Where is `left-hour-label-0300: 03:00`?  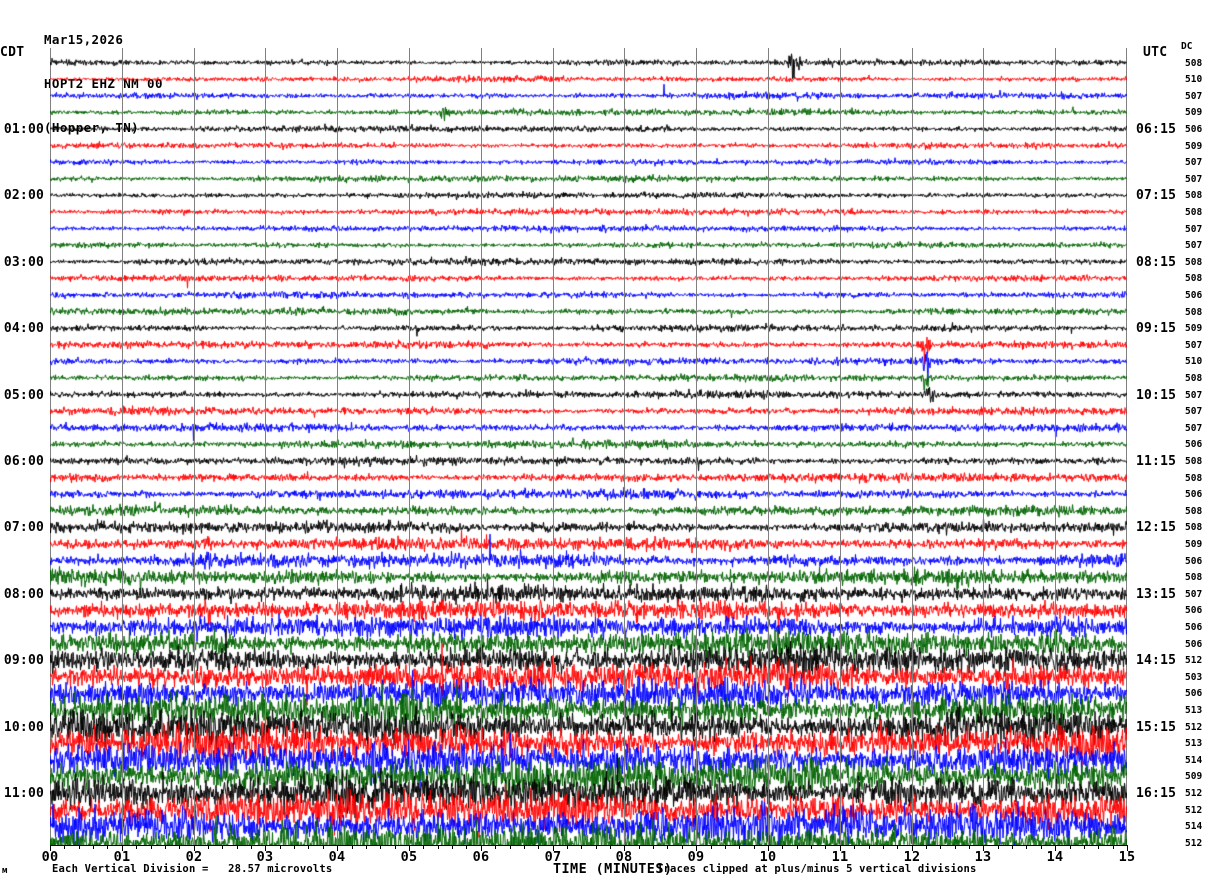 left-hour-label-0300: 03:00 is located at coordinates (23, 262).